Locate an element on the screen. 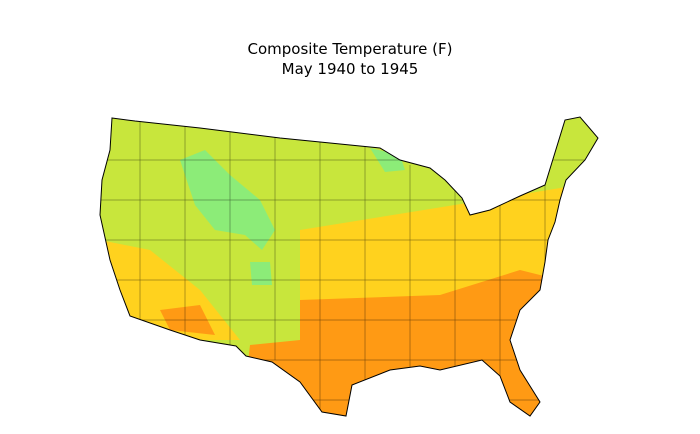 The height and width of the screenshot is (434, 700). map-subtitle: May 1940 to 1945 is located at coordinates (350, 69).